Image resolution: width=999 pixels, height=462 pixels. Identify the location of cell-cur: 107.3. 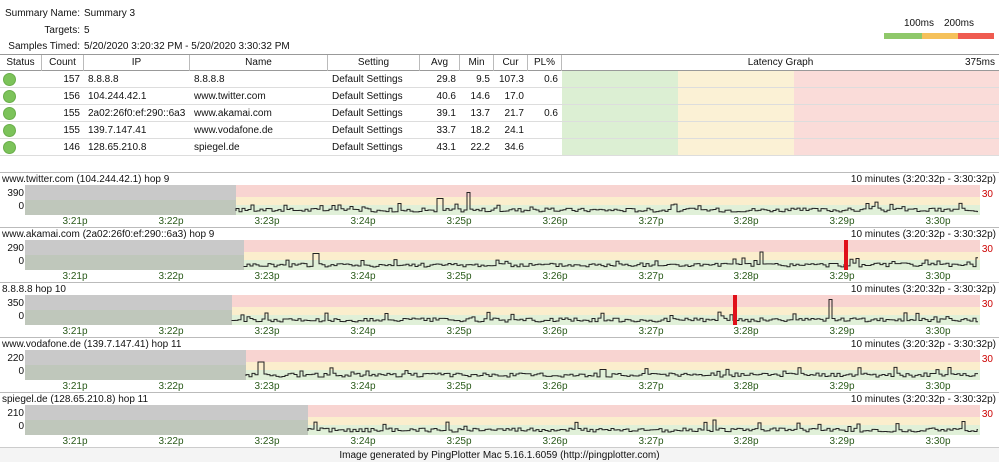
(511, 79).